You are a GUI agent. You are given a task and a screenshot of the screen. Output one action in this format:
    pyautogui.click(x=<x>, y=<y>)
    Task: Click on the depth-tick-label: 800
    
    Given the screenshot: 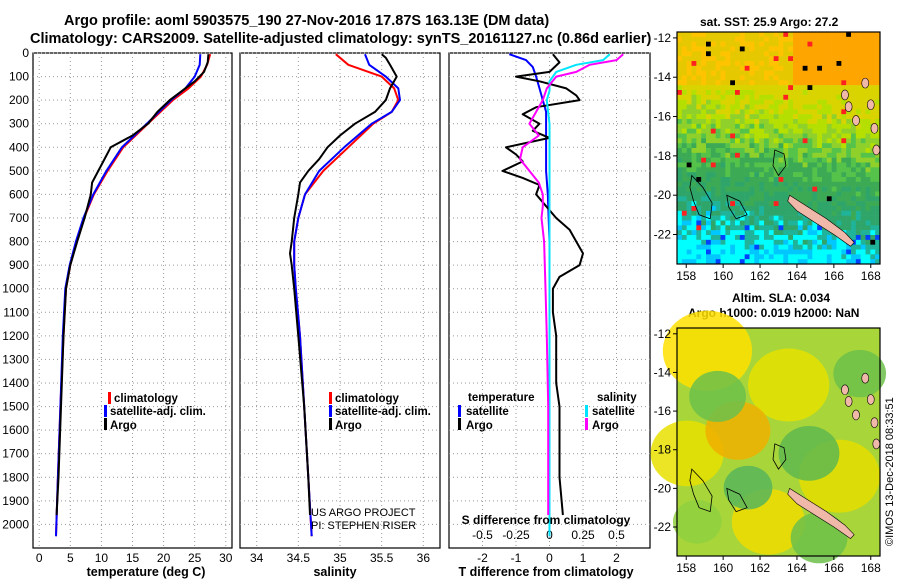 What is the action you would take?
    pyautogui.click(x=19, y=242)
    